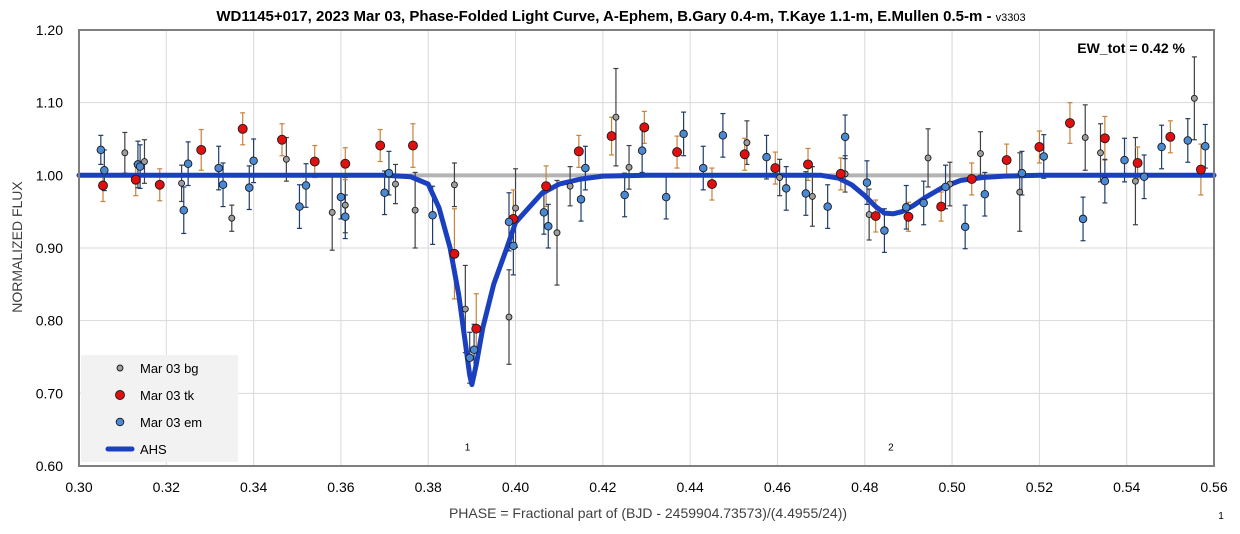 The height and width of the screenshot is (534, 1240). Describe the element at coordinates (49, 248) in the screenshot. I see `y-axis-ticks: 0.60 0.70 0.80 0.90 1.00 1.10 1.20` at that location.